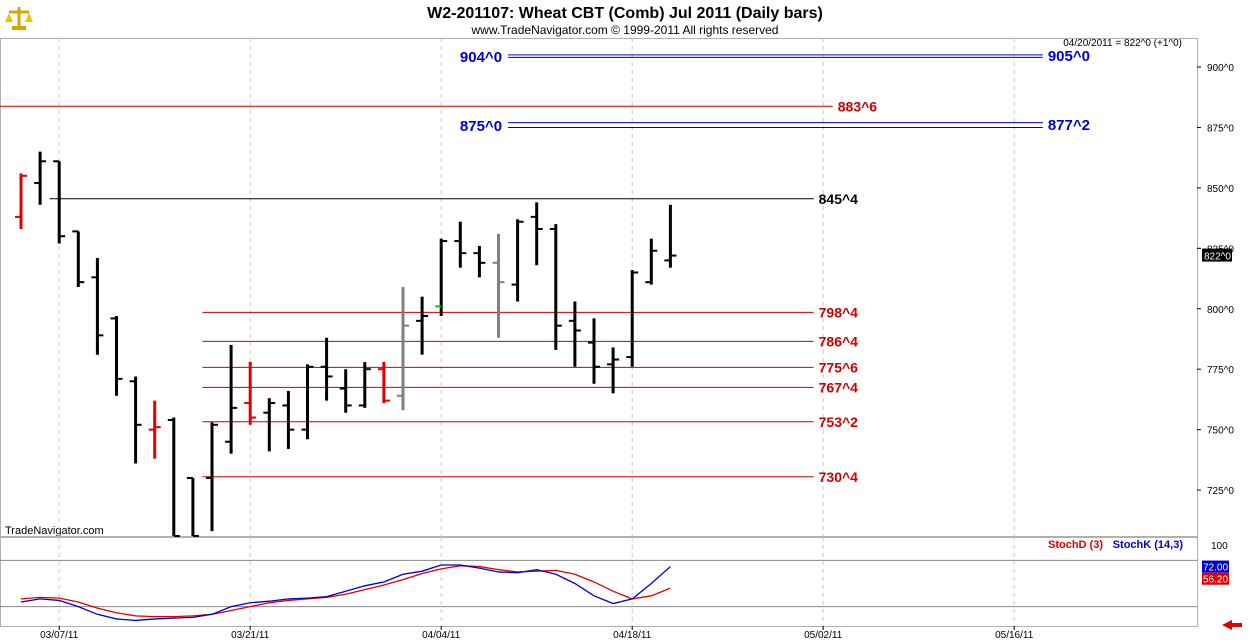 This screenshot has height=643, width=1250. Describe the element at coordinates (1069, 56) in the screenshot. I see `level-label-right: 905^0` at that location.